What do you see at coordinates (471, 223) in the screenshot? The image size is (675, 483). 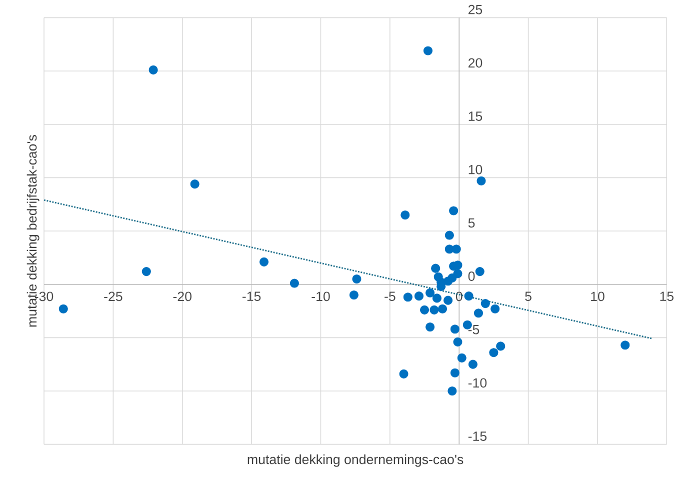 I see `y-tick-label: 5` at bounding box center [471, 223].